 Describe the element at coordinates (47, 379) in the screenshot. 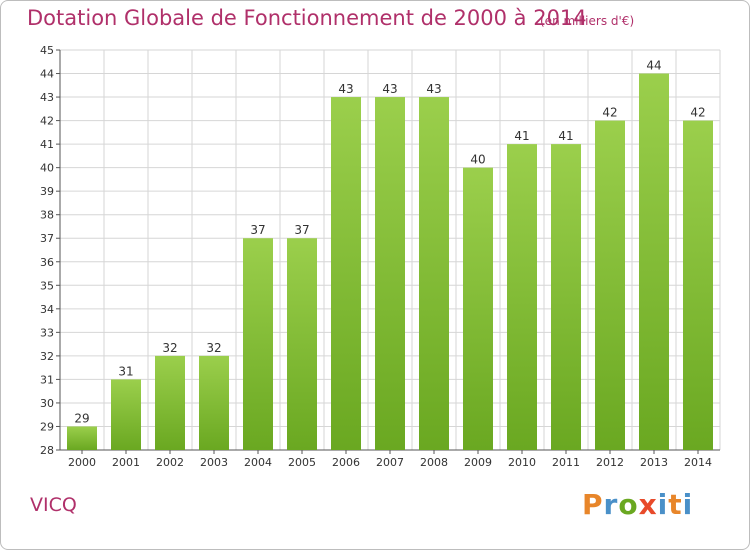

I see `y-tick-label: 31` at that location.